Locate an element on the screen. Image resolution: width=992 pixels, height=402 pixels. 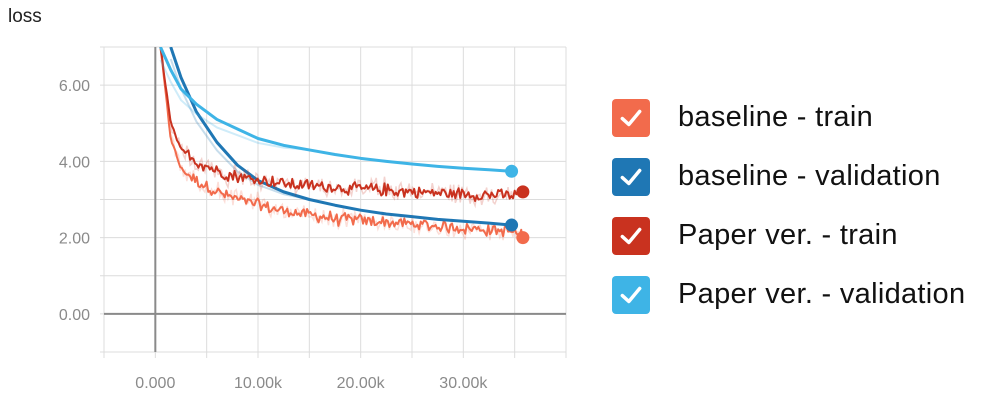
legend-item: Paper ver. - train is located at coordinates (788, 235).